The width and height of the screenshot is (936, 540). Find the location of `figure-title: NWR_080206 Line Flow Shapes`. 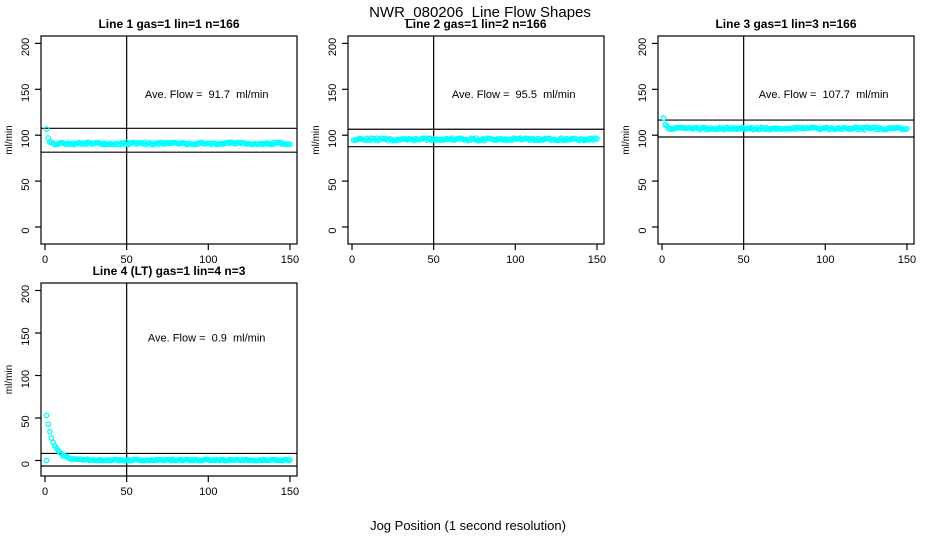

figure-title: NWR_080206 Line Flow Shapes is located at coordinates (480, 12).